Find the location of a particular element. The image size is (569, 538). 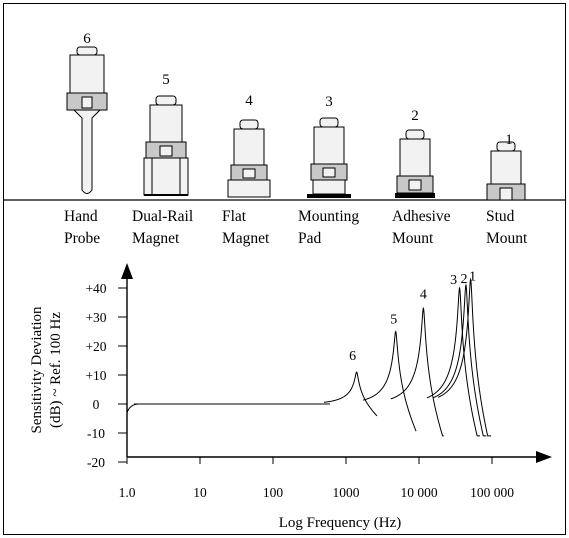

mount-number-1: 1 is located at coordinates (509, 140).